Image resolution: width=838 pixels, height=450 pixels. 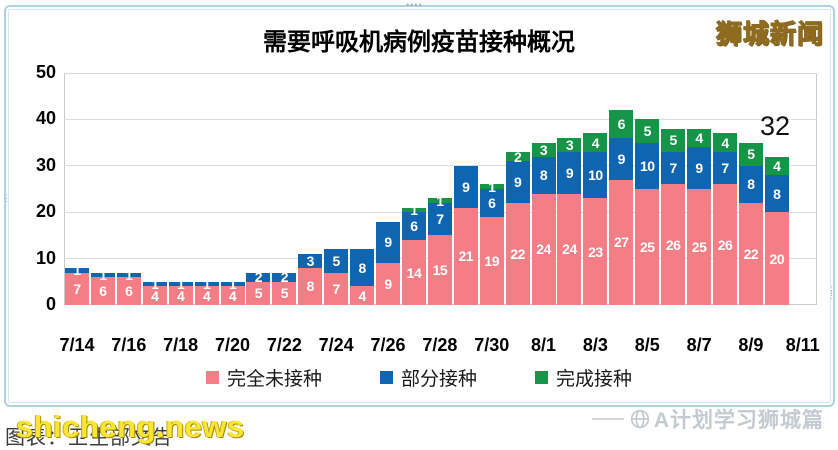 I want to click on bar-value-label: 24, so click(x=543, y=249).